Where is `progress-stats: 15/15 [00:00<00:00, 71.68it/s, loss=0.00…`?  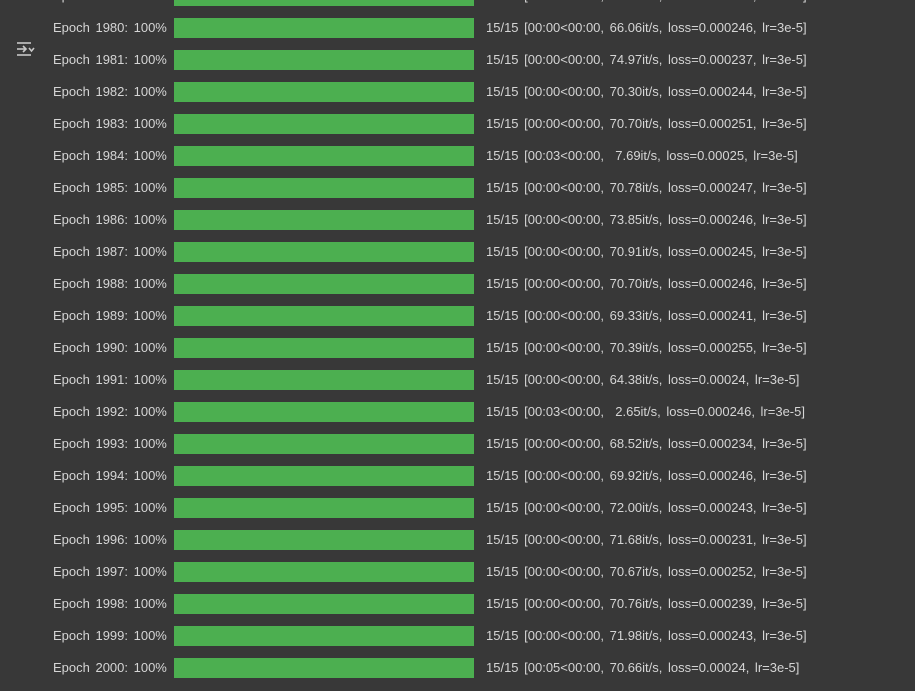
progress-stats: 15/15 [00:00<00:00, 71.68it/s, loss=0.00… is located at coordinates (646, 539).